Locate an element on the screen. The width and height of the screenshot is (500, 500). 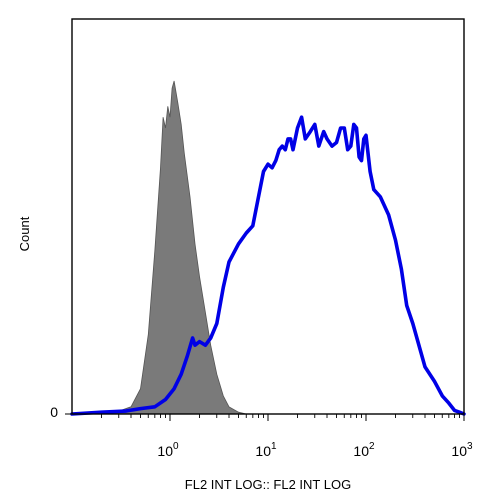
x-tick-label: 10⁰ is located at coordinates (168, 450).